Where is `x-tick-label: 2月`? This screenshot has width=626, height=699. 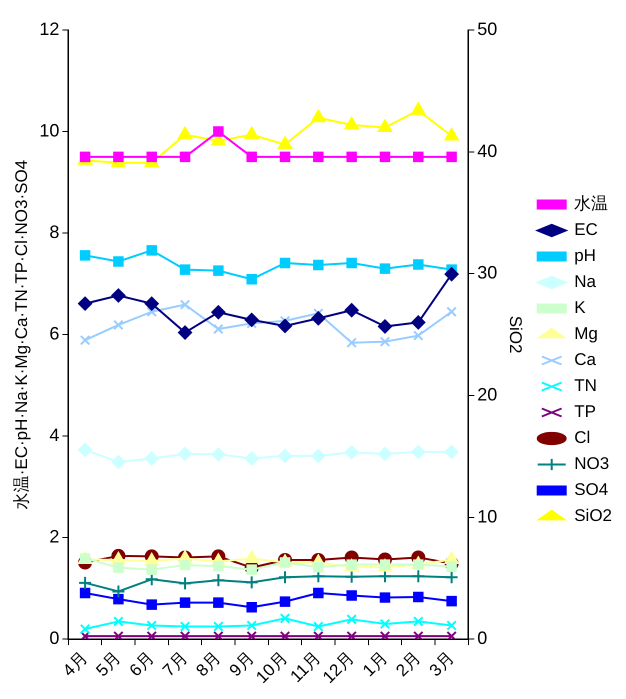 x-tick-label: 2月 is located at coordinates (408, 664).